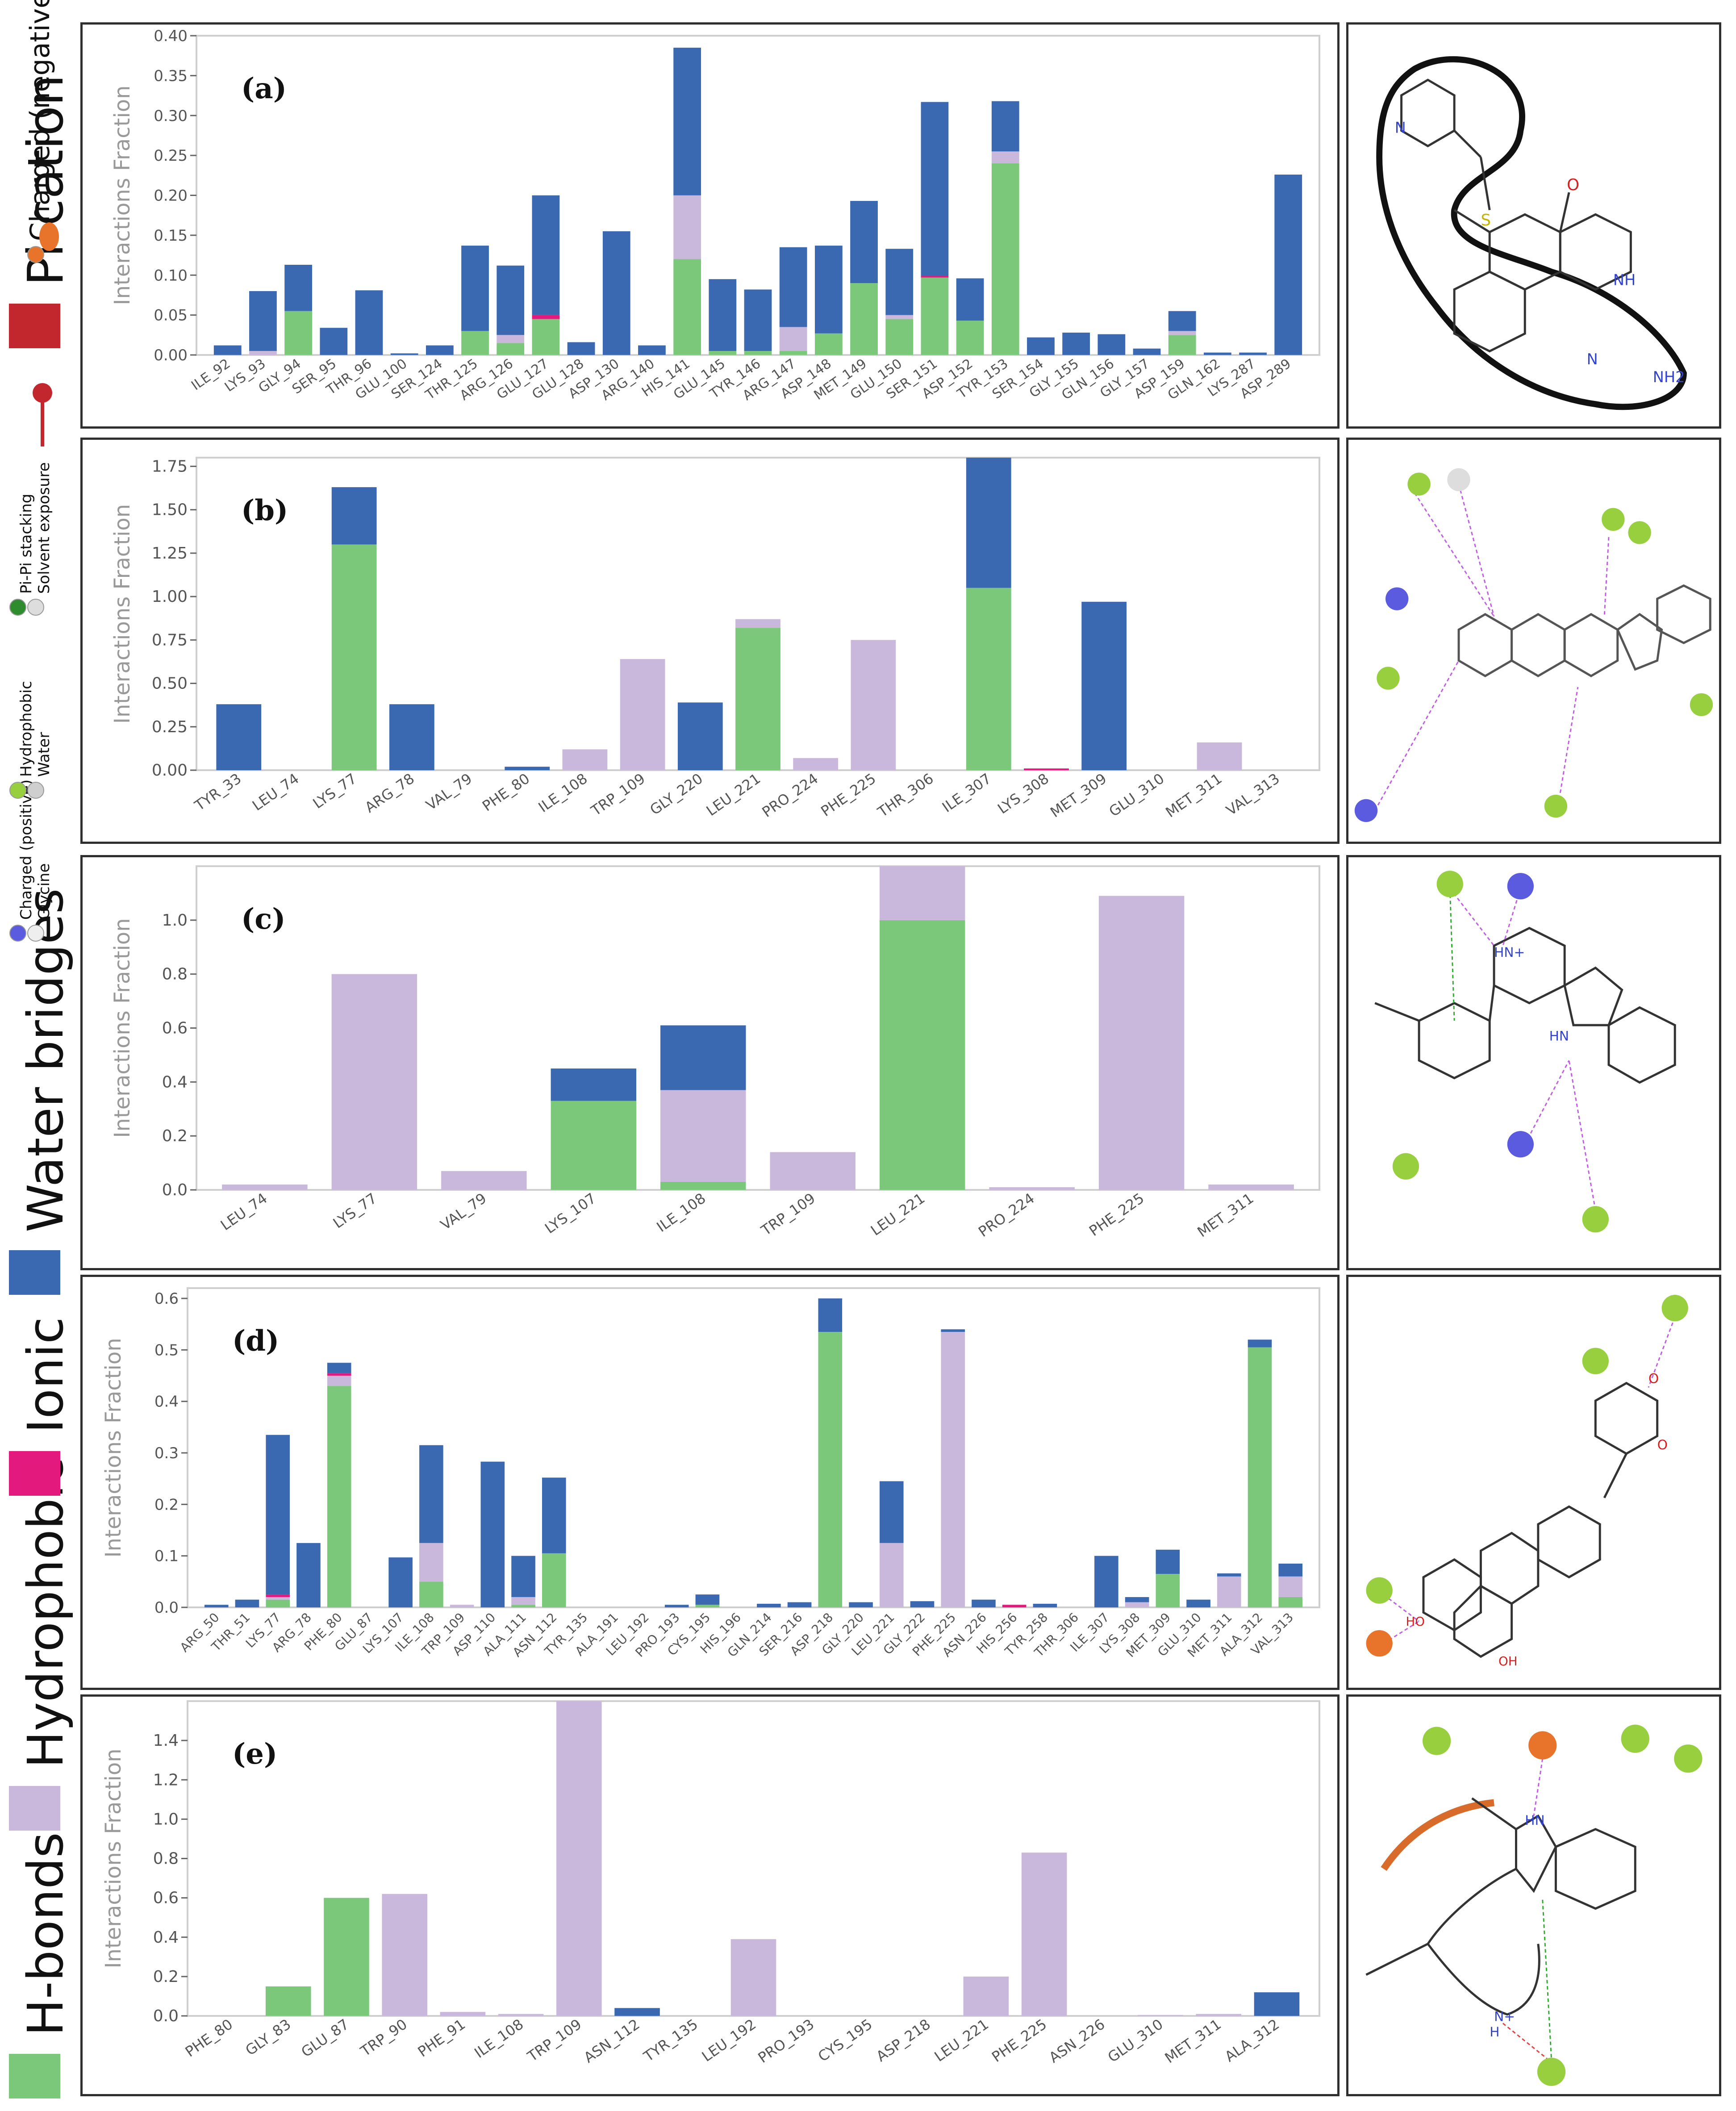 This screenshot has width=1736, height=2111. Describe the element at coordinates (166, 1556) in the screenshot. I see `y-tick-label: 0.1` at that location.